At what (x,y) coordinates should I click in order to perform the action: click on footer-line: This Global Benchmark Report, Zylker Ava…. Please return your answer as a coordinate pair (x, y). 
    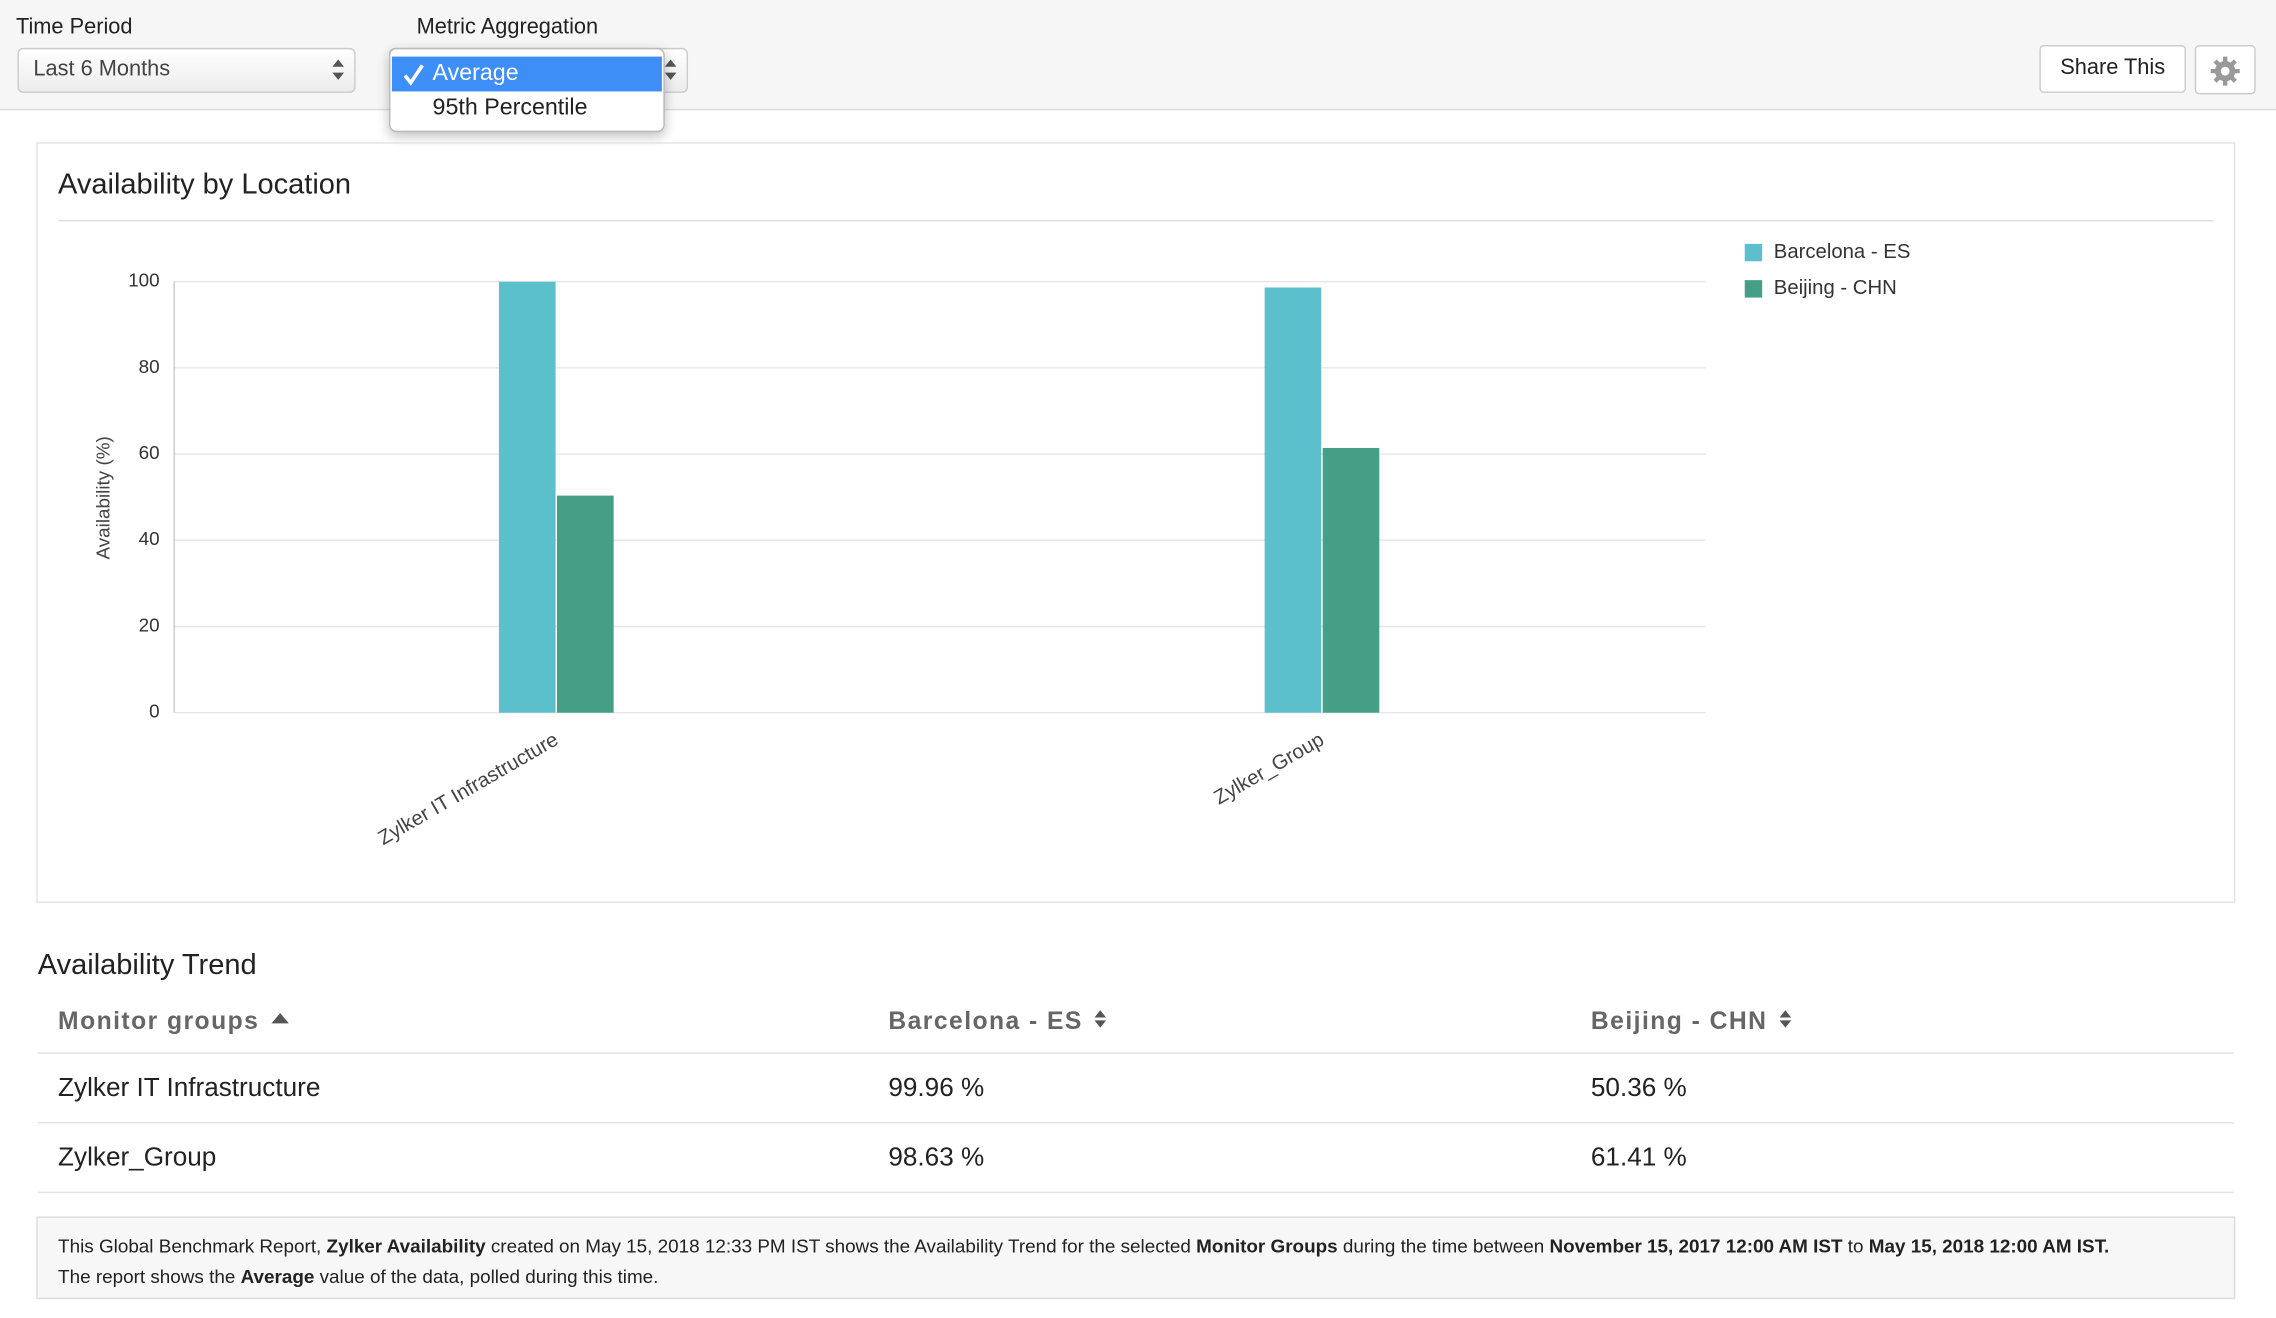
    Looking at the image, I should click on (1136, 1246).